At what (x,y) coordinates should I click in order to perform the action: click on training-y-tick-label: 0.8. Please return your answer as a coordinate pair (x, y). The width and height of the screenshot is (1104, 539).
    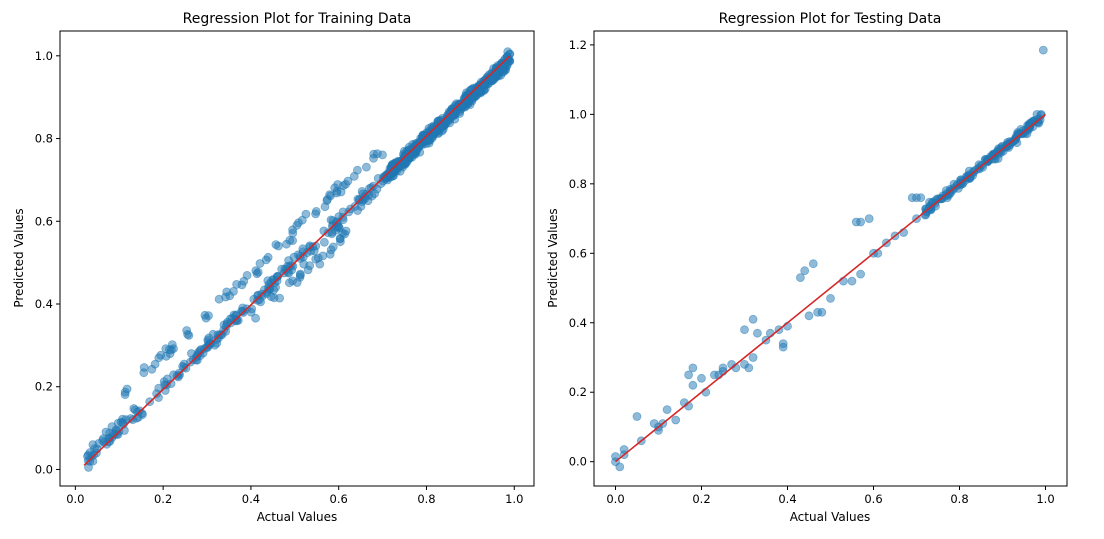
    Looking at the image, I should click on (44, 139).